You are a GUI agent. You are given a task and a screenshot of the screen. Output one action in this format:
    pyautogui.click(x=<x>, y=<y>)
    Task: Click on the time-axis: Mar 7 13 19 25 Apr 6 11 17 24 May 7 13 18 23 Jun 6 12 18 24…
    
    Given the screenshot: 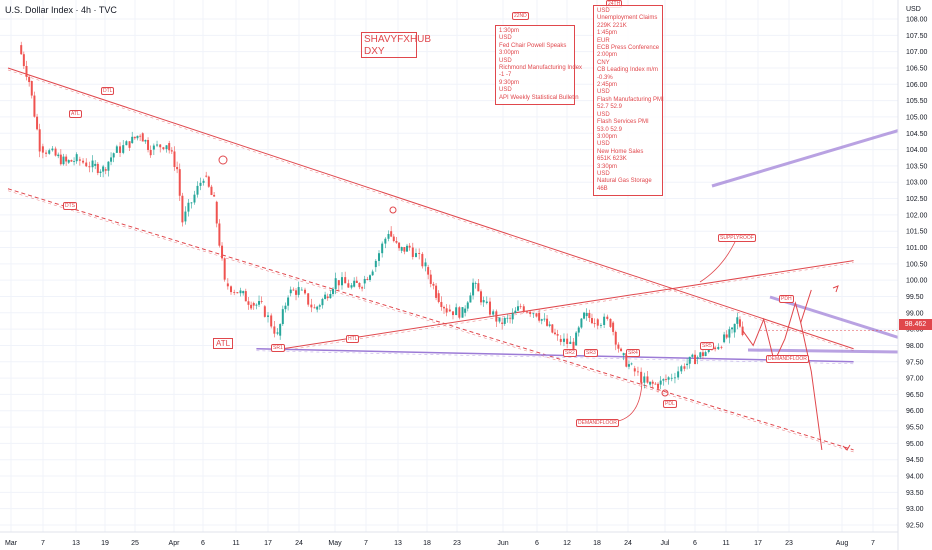 What is the action you would take?
    pyautogui.click(x=449, y=539)
    